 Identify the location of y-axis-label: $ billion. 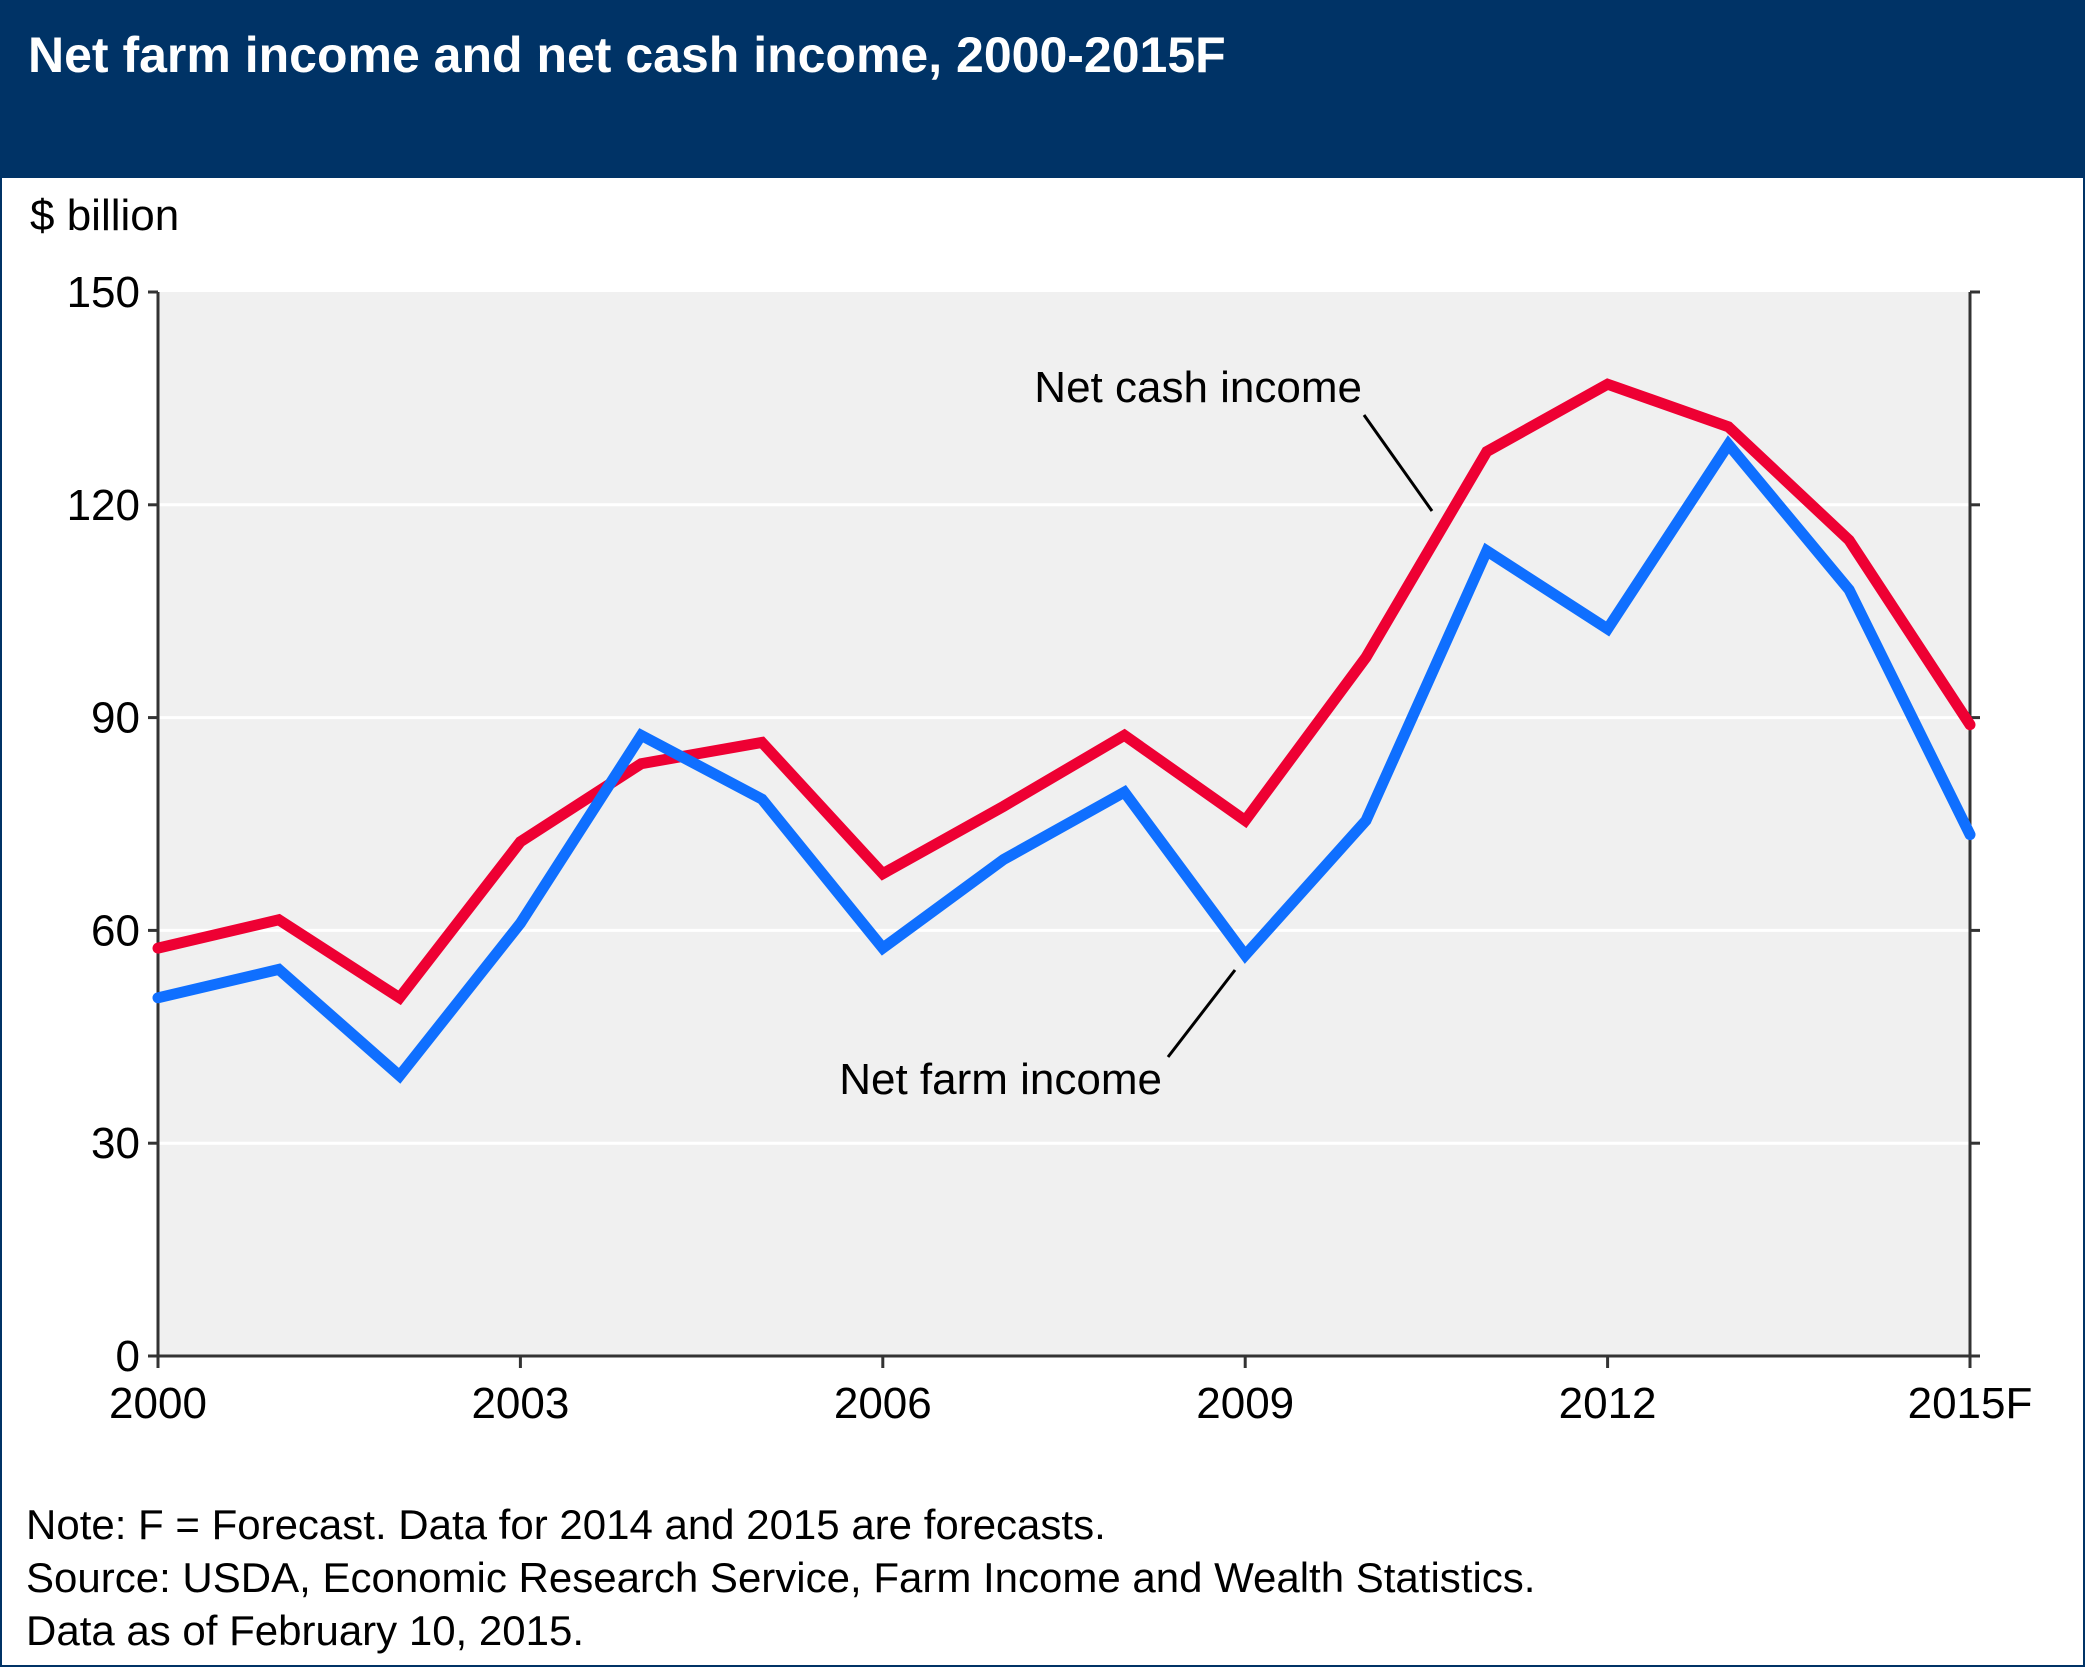
(104, 215).